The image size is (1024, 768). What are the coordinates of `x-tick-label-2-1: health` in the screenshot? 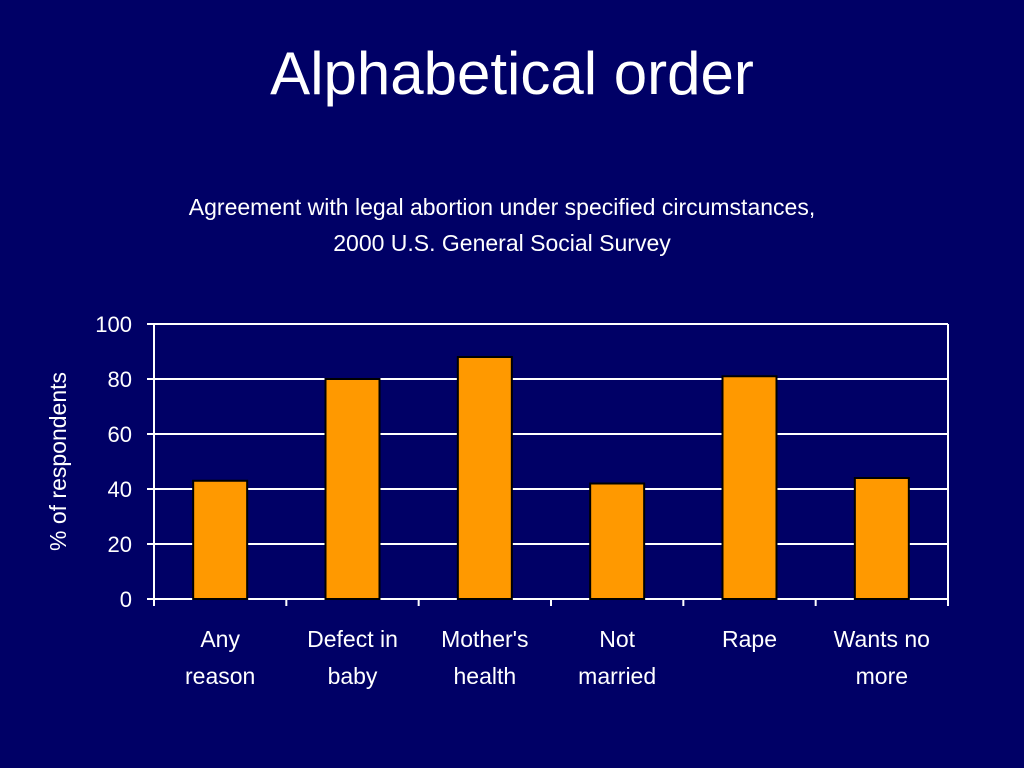 It's located at (484, 676).